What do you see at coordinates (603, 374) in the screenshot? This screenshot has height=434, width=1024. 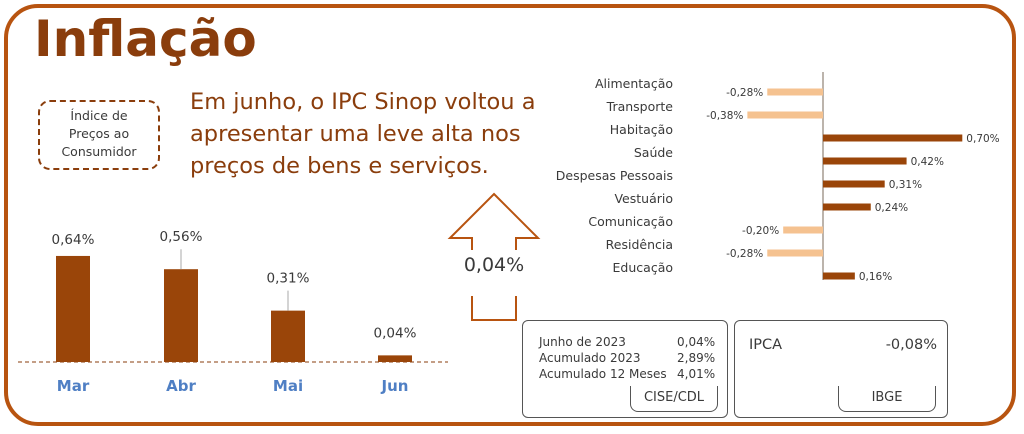 I see `row-key: Acumulado 12 Meses` at bounding box center [603, 374].